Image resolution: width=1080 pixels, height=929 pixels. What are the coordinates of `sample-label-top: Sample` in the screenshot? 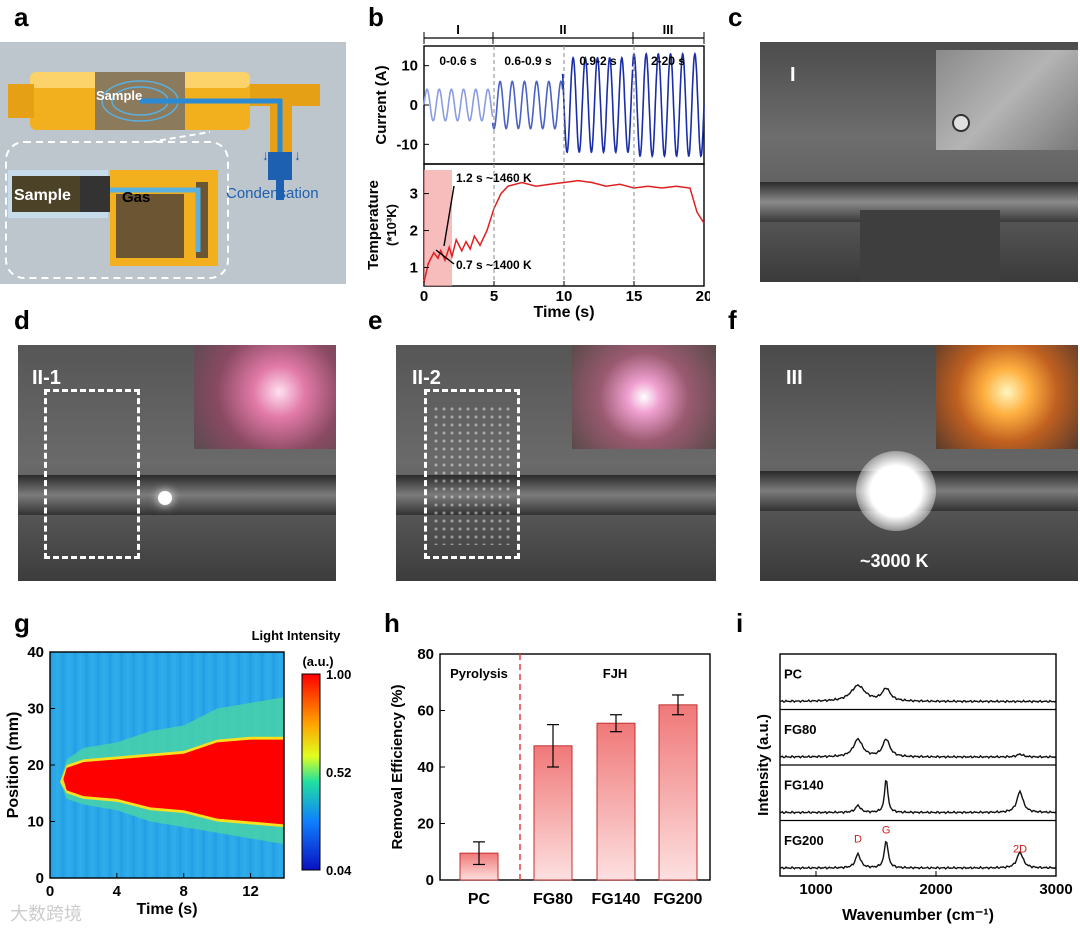 It's located at (119, 95).